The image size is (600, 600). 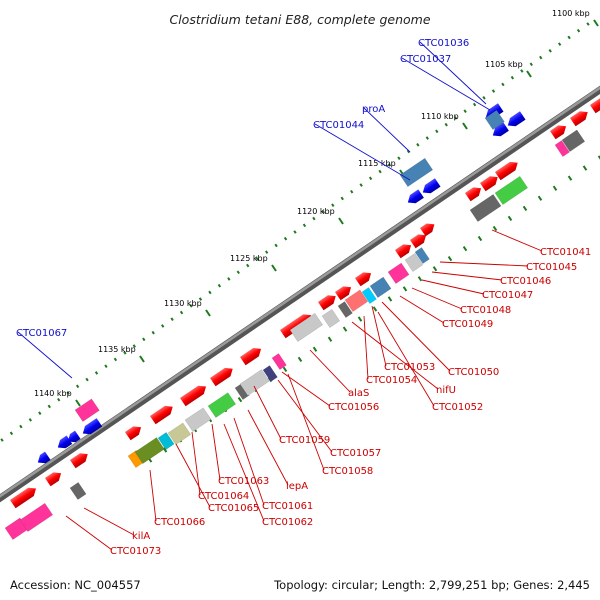 What do you see at coordinates (243, 481) in the screenshot?
I see `gene-label-21: CTC01063` at bounding box center [243, 481].